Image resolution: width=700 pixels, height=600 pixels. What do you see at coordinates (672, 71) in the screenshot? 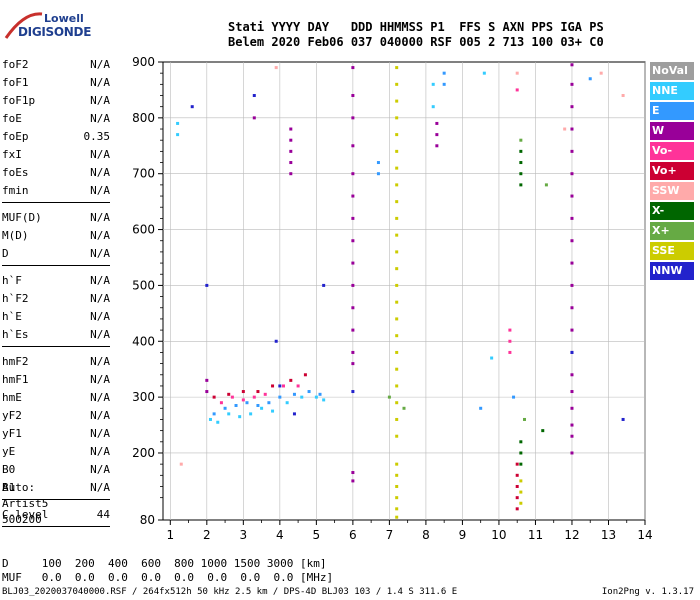
I see `legend-item-noval: NoVal` at bounding box center [672, 71].